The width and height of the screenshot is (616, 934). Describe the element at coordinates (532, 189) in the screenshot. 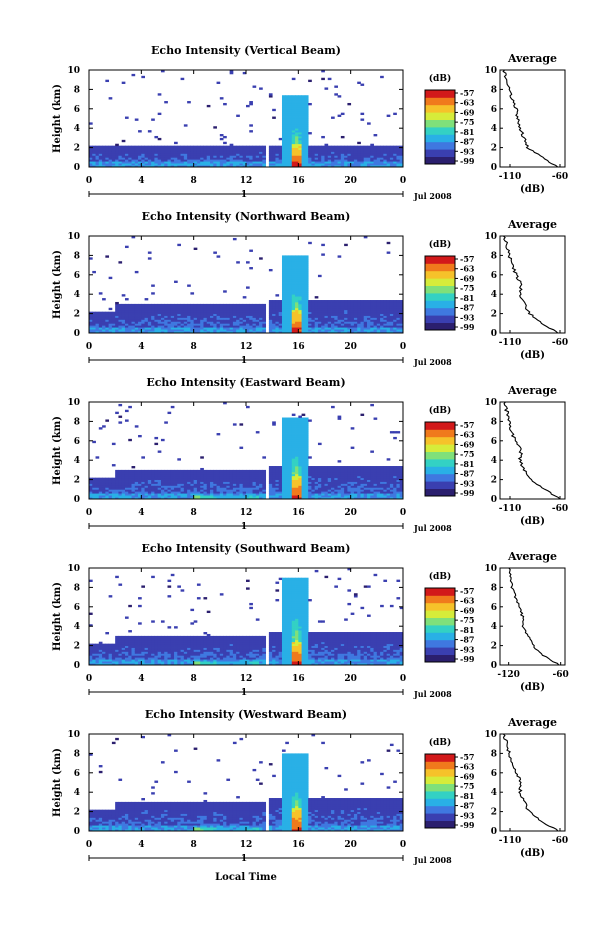

I see `profile-x-label: (dB)` at that location.